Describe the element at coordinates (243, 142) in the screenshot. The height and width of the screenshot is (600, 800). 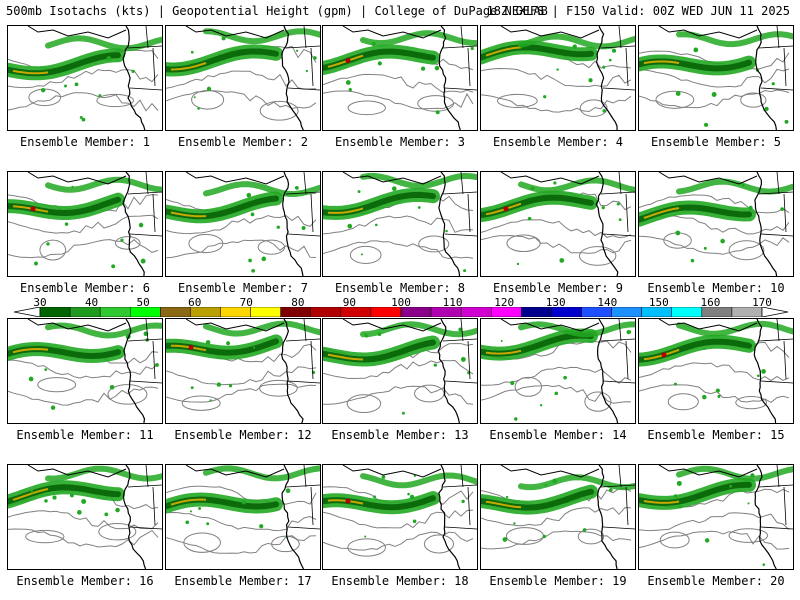
I see `member-label: Ensemble Member: 2` at that location.